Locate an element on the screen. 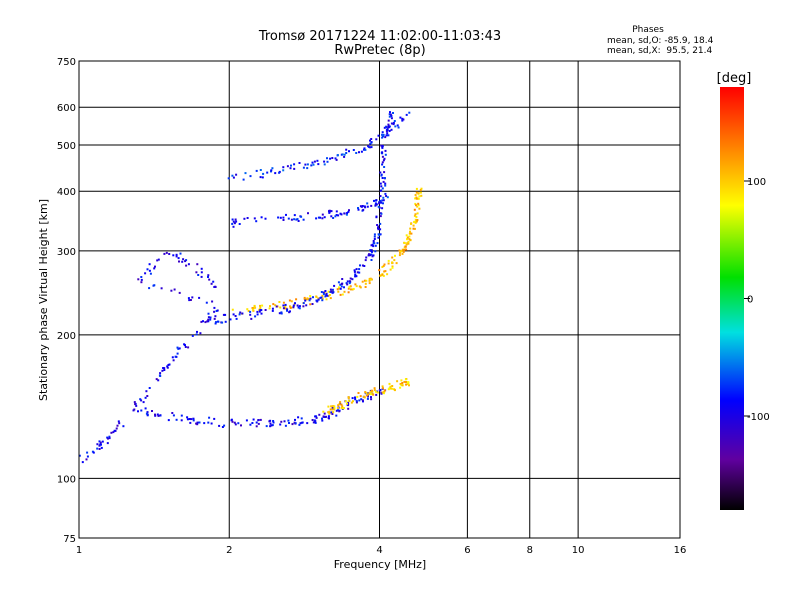 The height and width of the screenshot is (600, 800). phase-info-title: Phases is located at coordinates (648, 30).